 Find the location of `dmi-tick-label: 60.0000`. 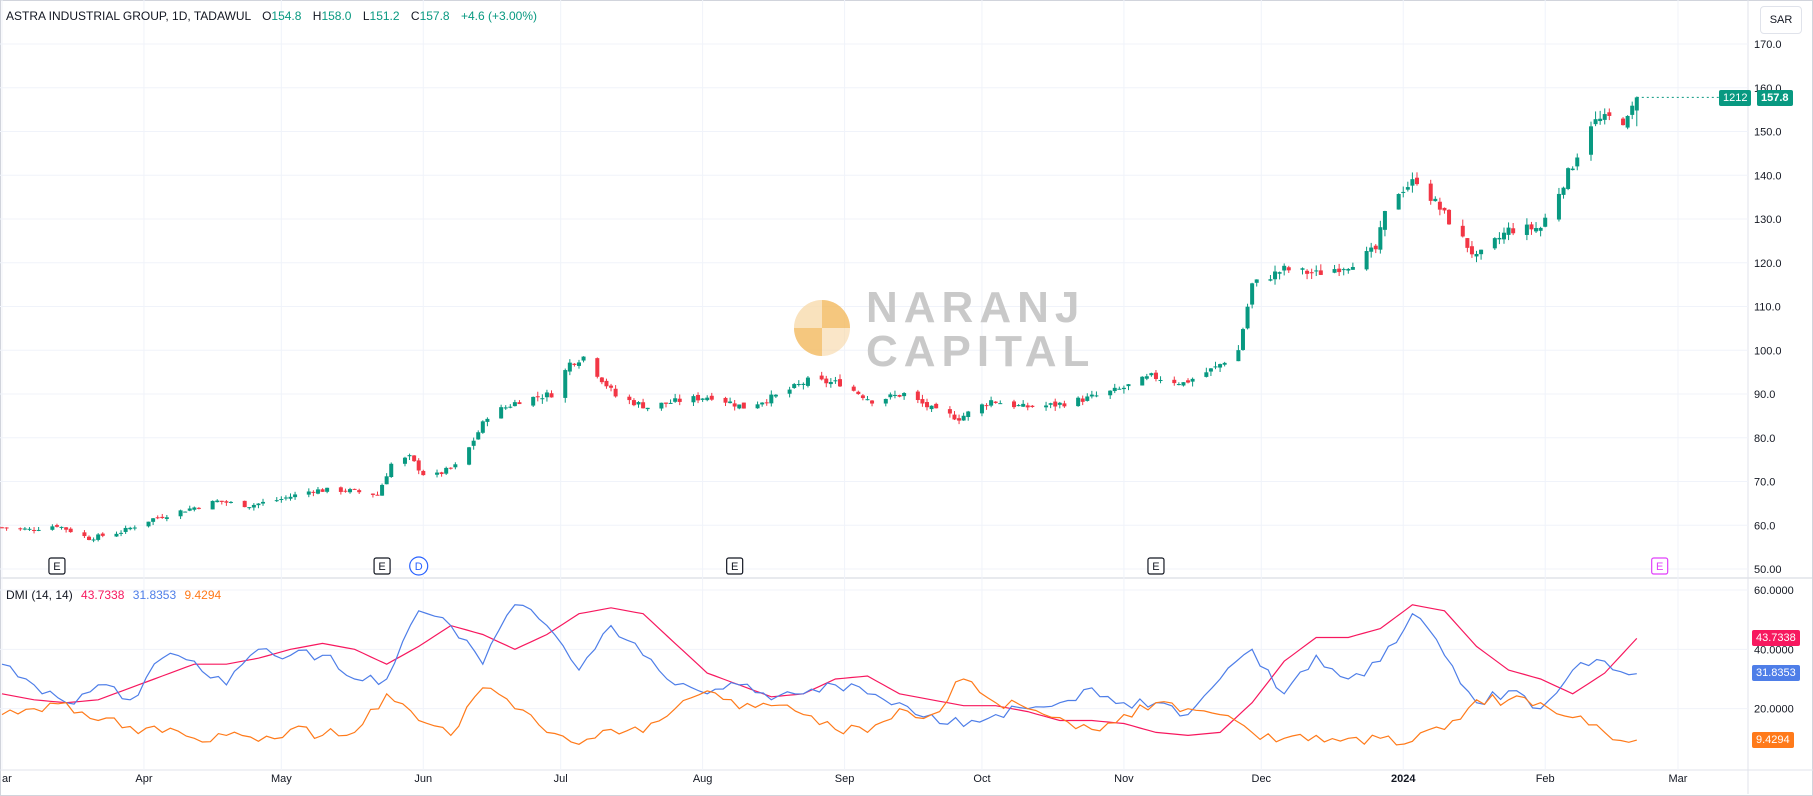

dmi-tick-label: 60.0000 is located at coordinates (1774, 591).